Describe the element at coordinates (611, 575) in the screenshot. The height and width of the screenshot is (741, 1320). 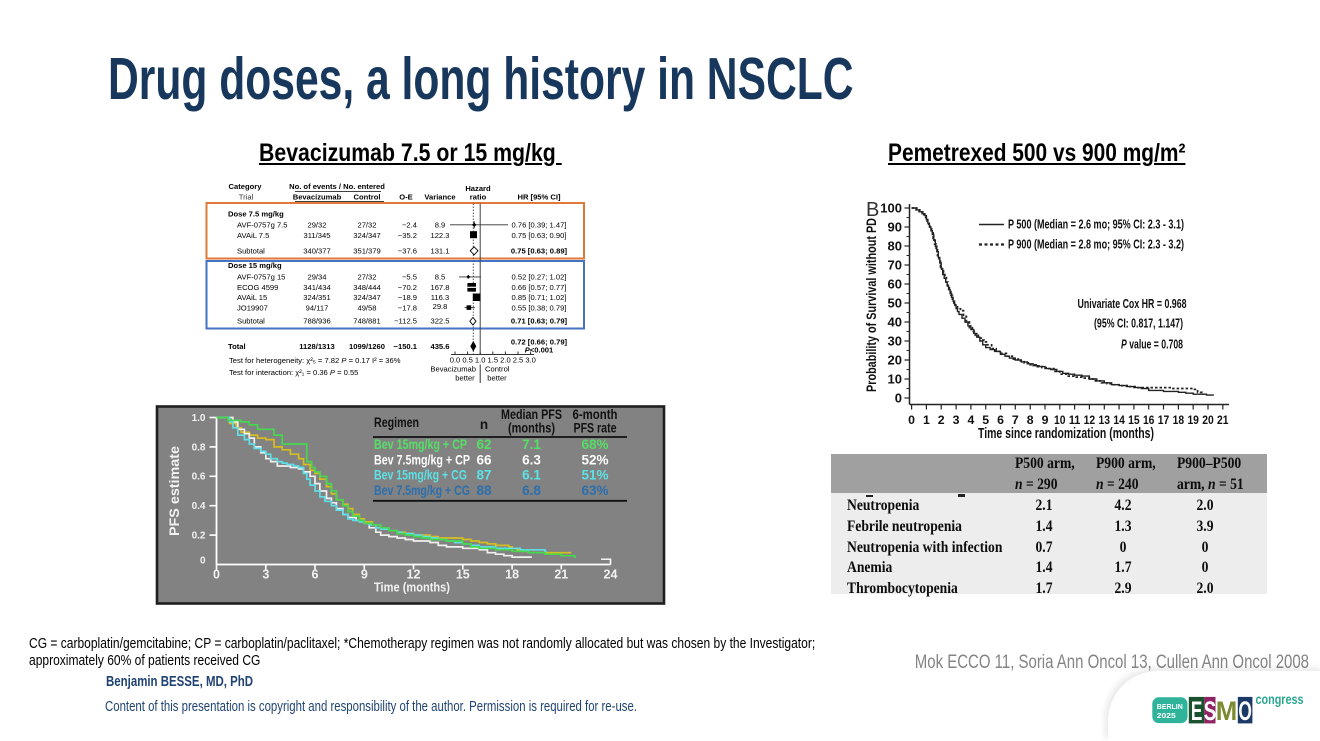
I see `svg-text: 24` at that location.